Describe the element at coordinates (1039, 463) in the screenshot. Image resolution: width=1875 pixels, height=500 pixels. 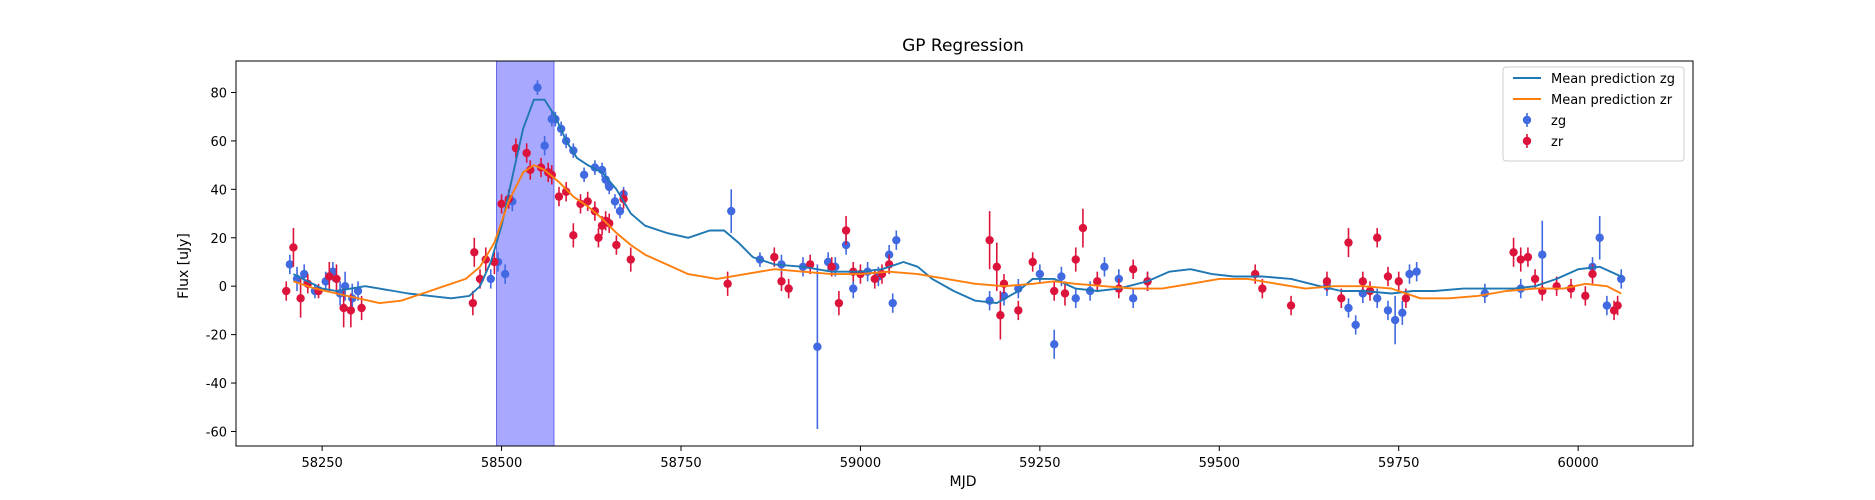
I see `x-tick-label: 59250` at that location.